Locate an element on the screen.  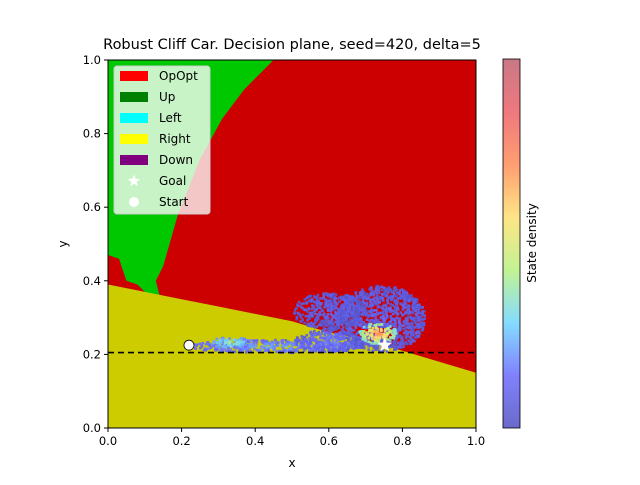
legend-swatch-right is located at coordinates (134, 139).